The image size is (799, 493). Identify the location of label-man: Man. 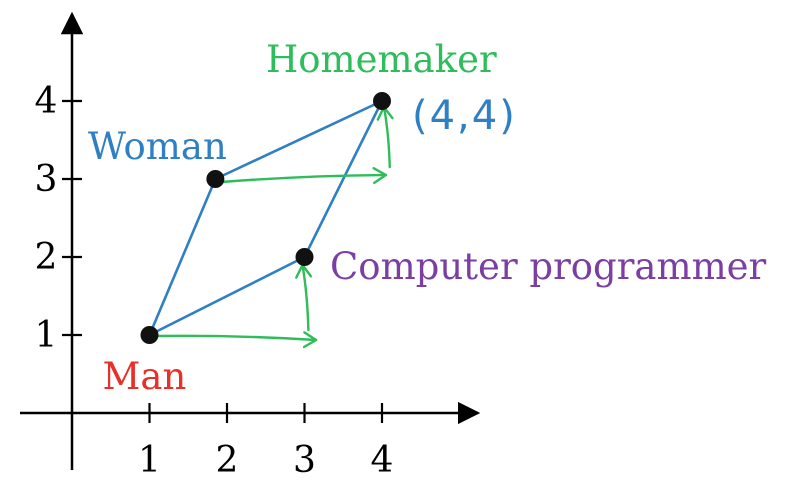
(145, 376).